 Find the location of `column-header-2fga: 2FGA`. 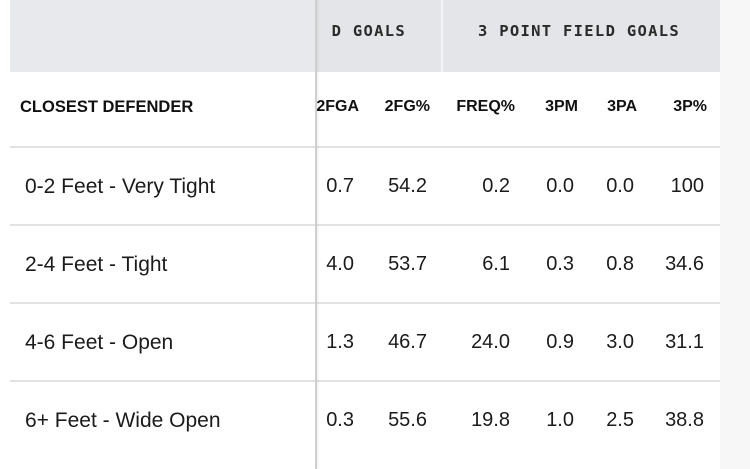

column-header-2fga: 2FGA is located at coordinates (342, 110).